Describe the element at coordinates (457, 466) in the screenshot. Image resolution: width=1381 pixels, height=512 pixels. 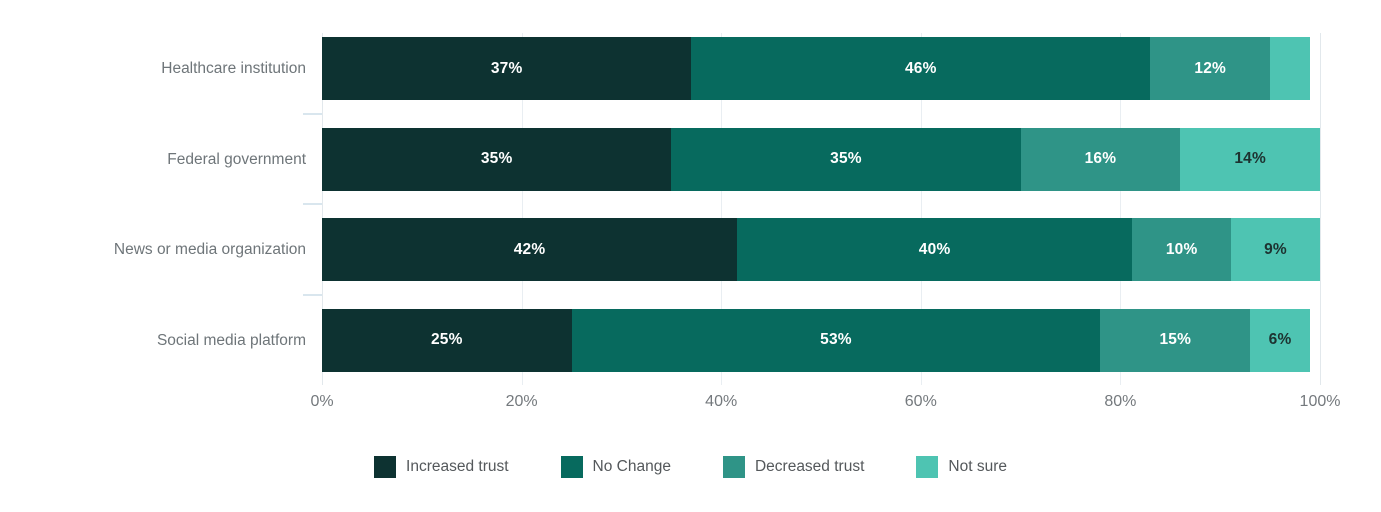
I see `legend-label: Increased trust` at that location.